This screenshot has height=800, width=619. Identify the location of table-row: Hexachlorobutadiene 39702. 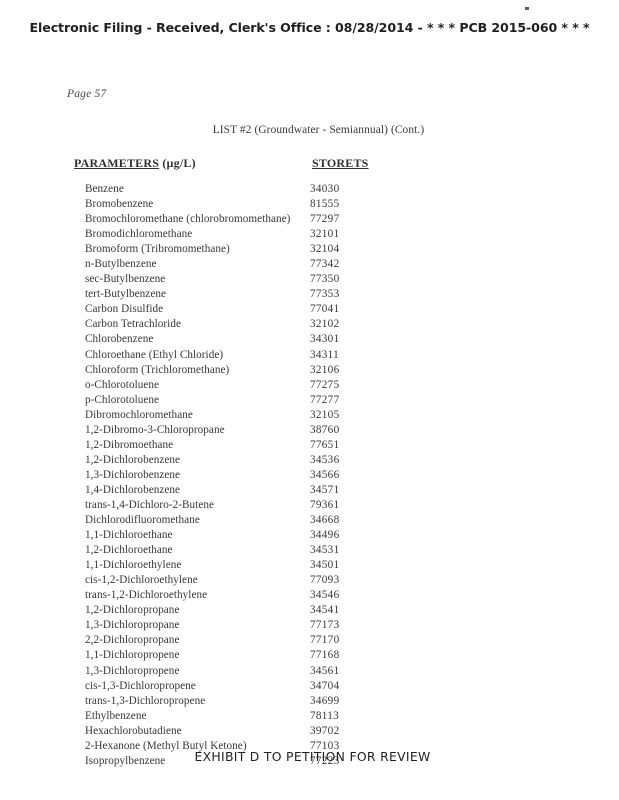
(310, 732).